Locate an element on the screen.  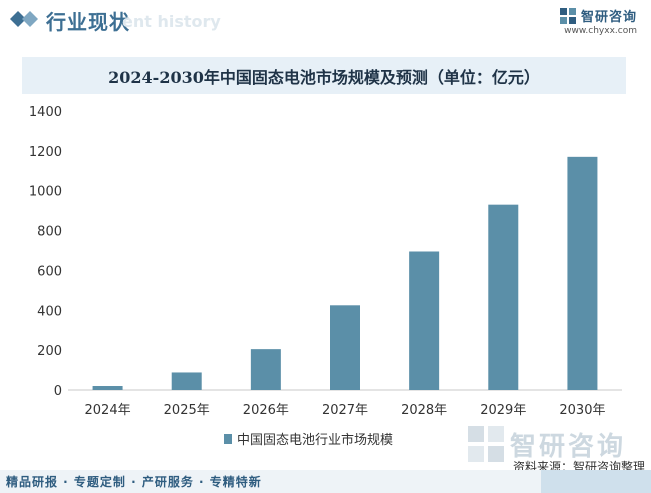
y-tick-label: 400 is located at coordinates (49, 311).